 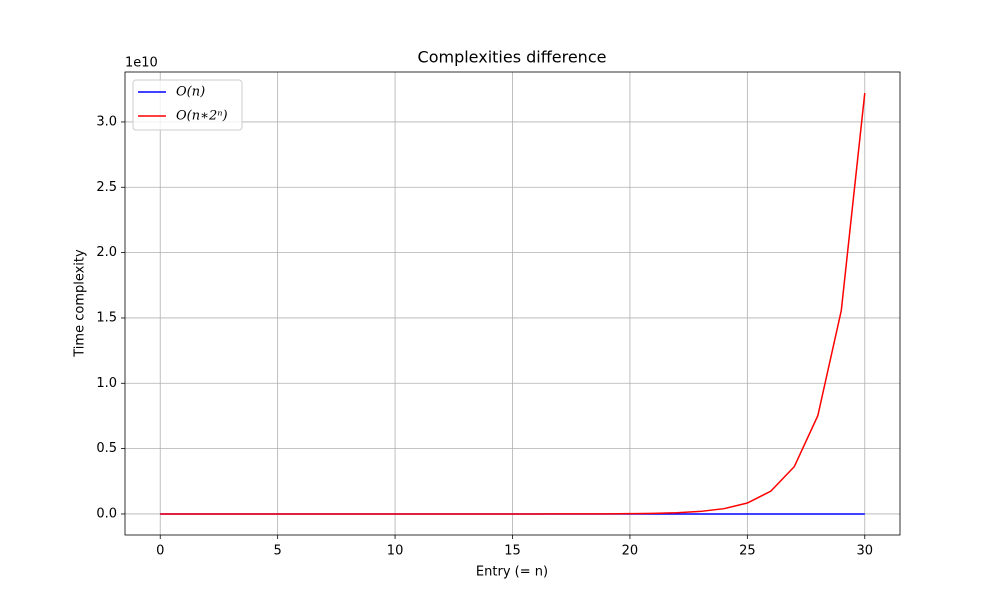 I want to click on y-tick-label: 0.0, so click(x=106, y=513).